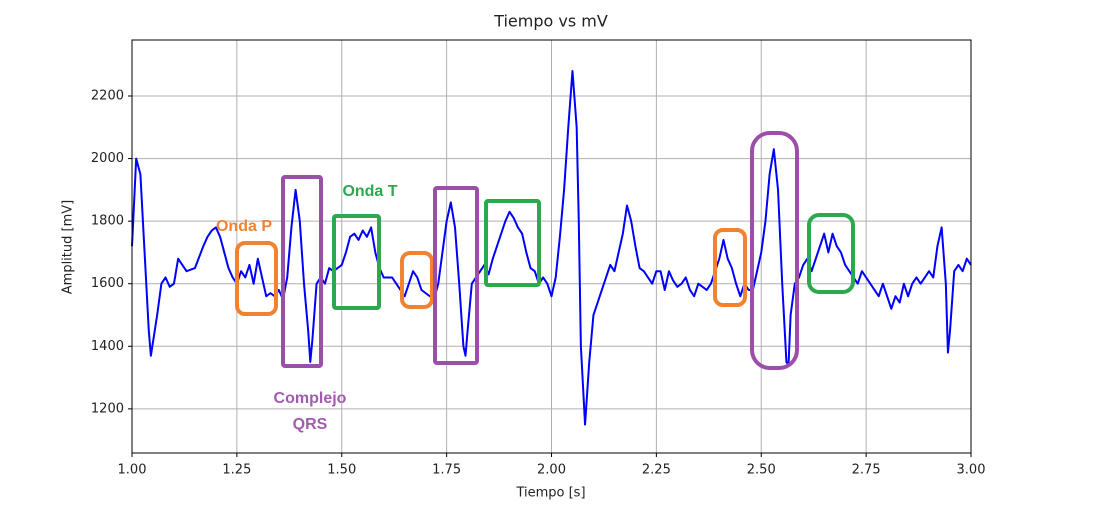  Describe the element at coordinates (107, 221) in the screenshot. I see `y-tick-label: 1800` at that location.